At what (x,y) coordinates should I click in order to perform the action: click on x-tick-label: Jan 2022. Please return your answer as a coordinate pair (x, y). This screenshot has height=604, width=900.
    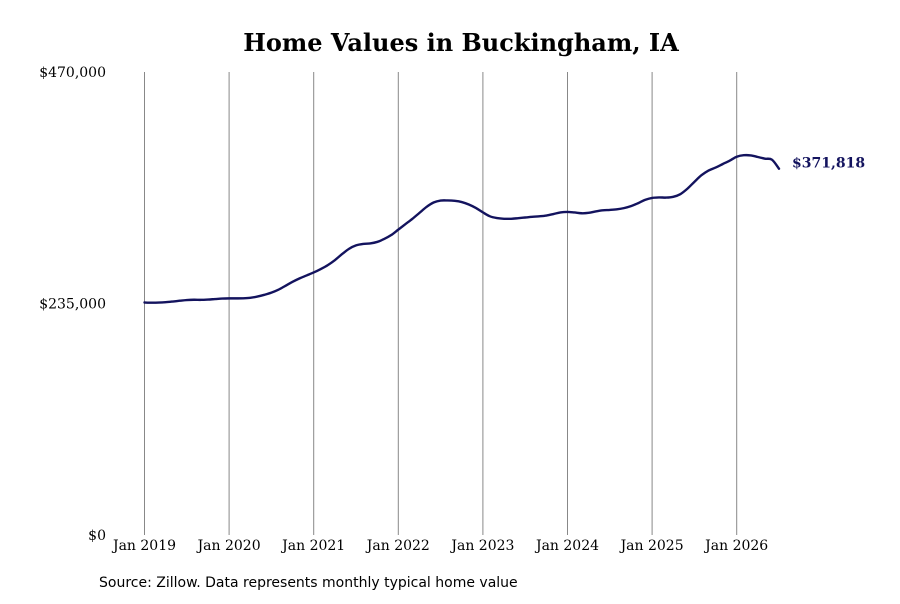
    Looking at the image, I should click on (397, 546).